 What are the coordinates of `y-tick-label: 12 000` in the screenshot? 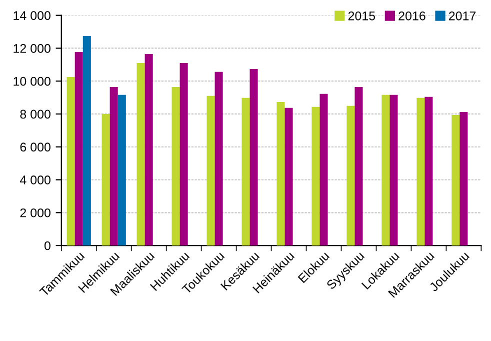 It's located at (32, 48).